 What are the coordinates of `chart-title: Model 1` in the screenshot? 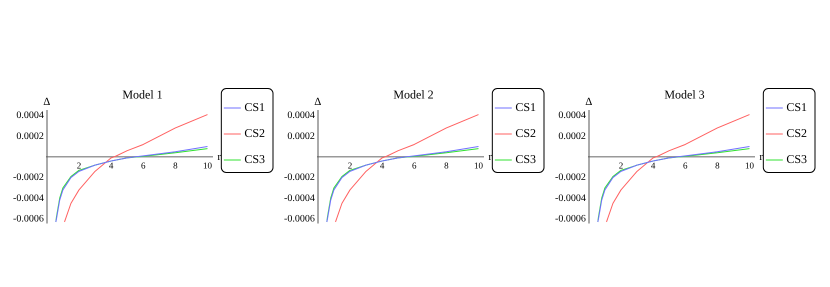 It's located at (142, 94).